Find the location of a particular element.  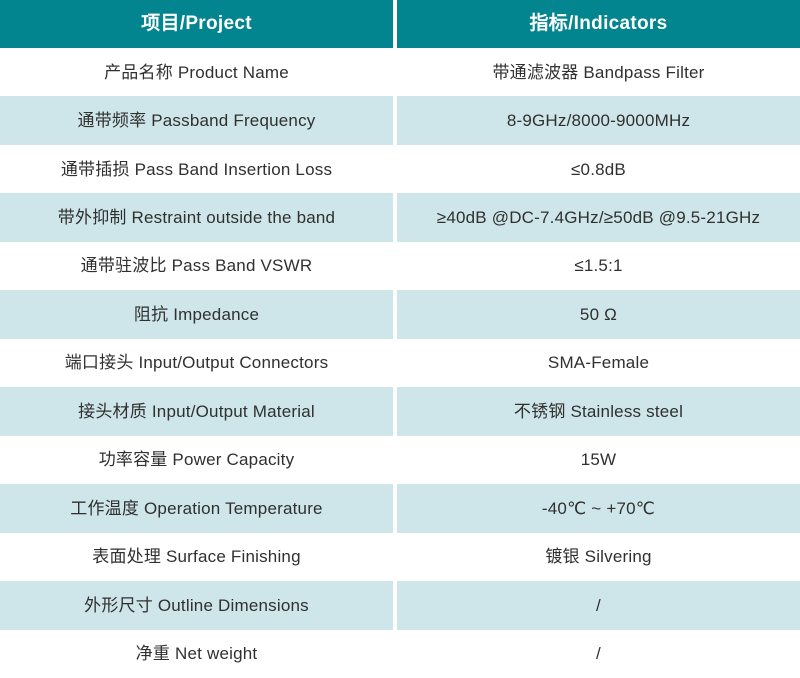

indicator-cell: 50 Ω is located at coordinates (598, 314).